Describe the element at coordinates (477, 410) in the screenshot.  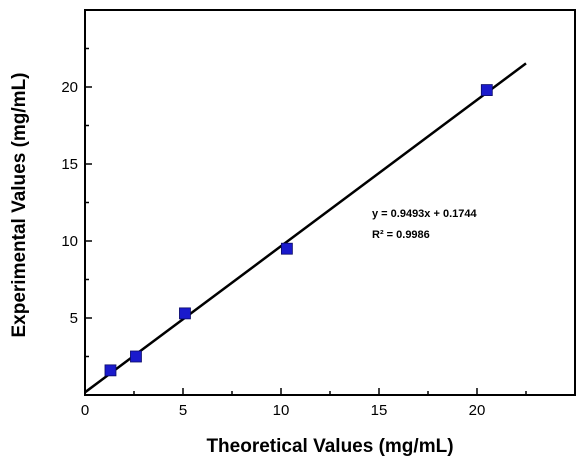
I see `x-tick-label: 20` at that location.